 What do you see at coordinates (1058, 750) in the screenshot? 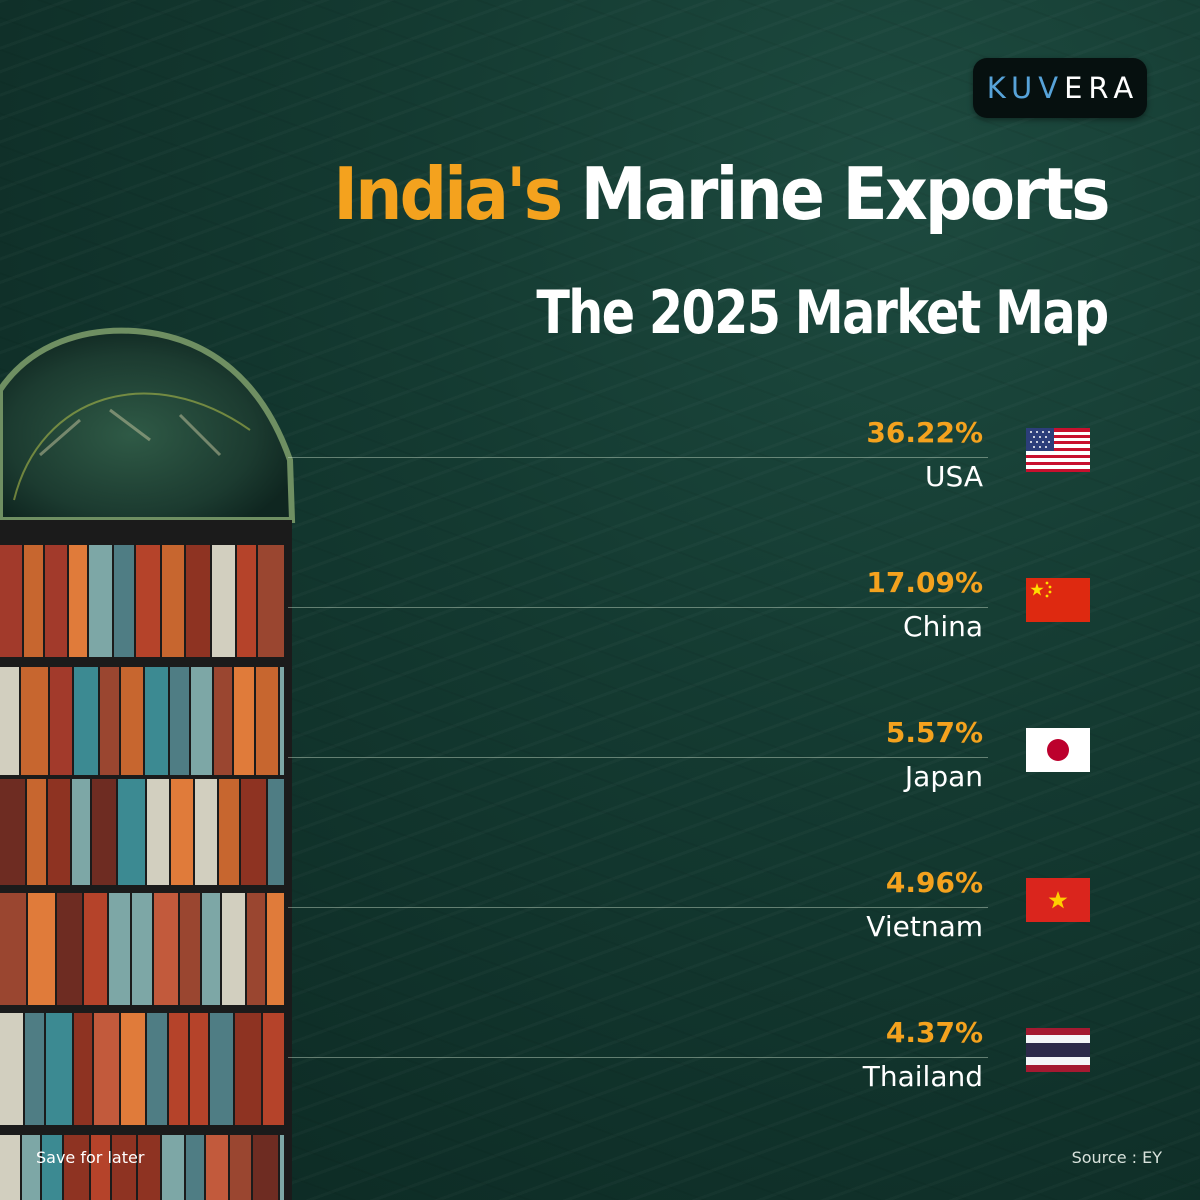
I see `japan-flag-icon` at bounding box center [1058, 750].